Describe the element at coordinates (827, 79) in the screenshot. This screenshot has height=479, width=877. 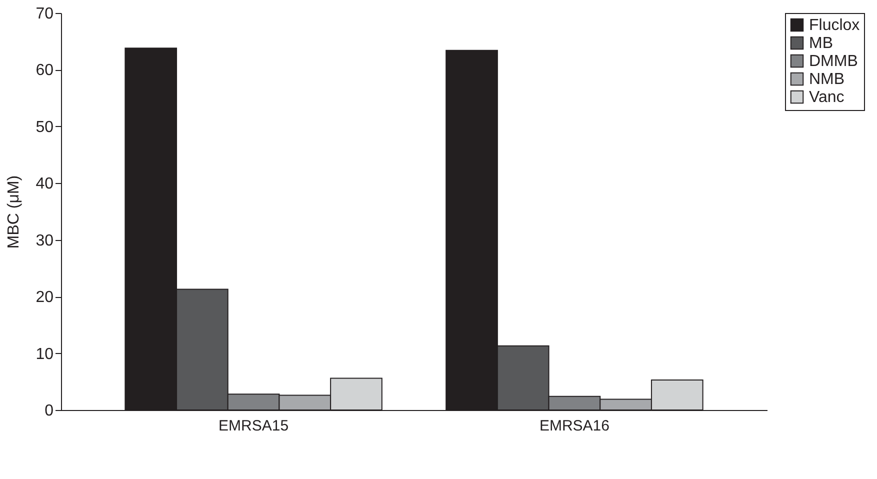
I see `legend-label: NMB` at that location.